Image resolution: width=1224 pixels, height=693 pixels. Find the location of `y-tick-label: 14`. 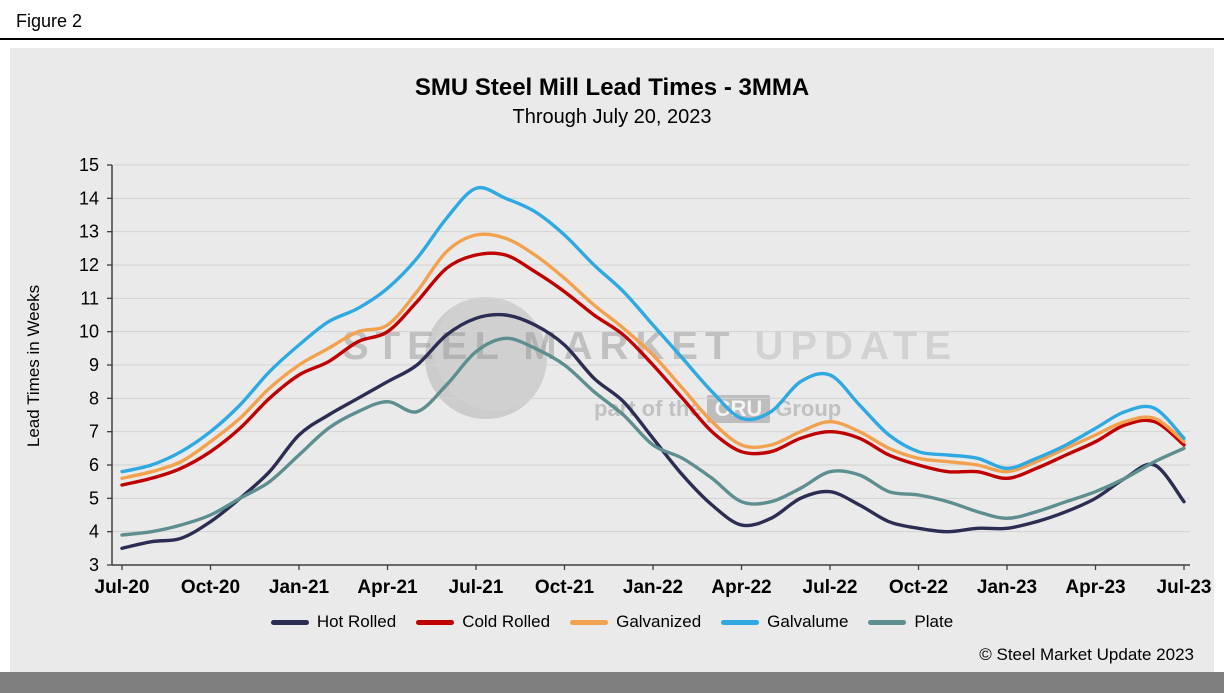

y-tick-label: 14 is located at coordinates (89, 198).